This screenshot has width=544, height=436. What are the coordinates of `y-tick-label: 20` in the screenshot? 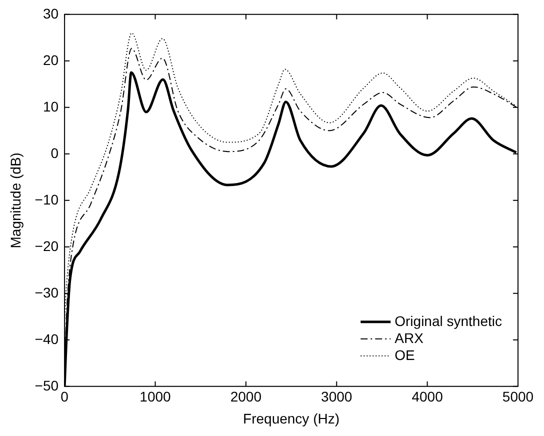 It's located at (50, 60).